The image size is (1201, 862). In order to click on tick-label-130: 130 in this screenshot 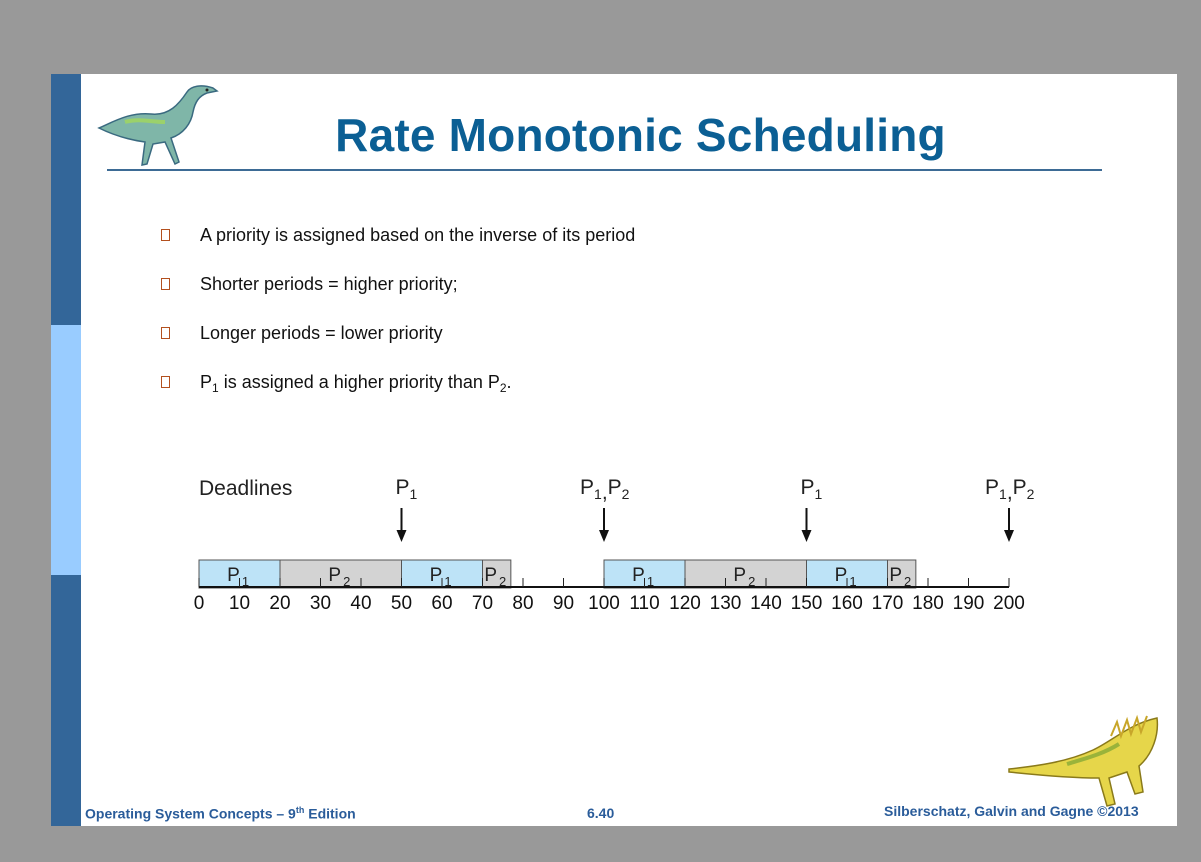, I will do `click(726, 603)`.